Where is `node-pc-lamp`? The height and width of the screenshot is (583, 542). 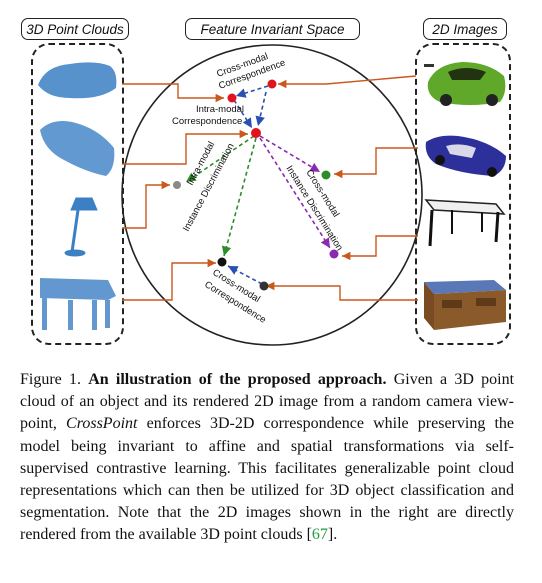 node-pc-lamp is located at coordinates (177, 185).